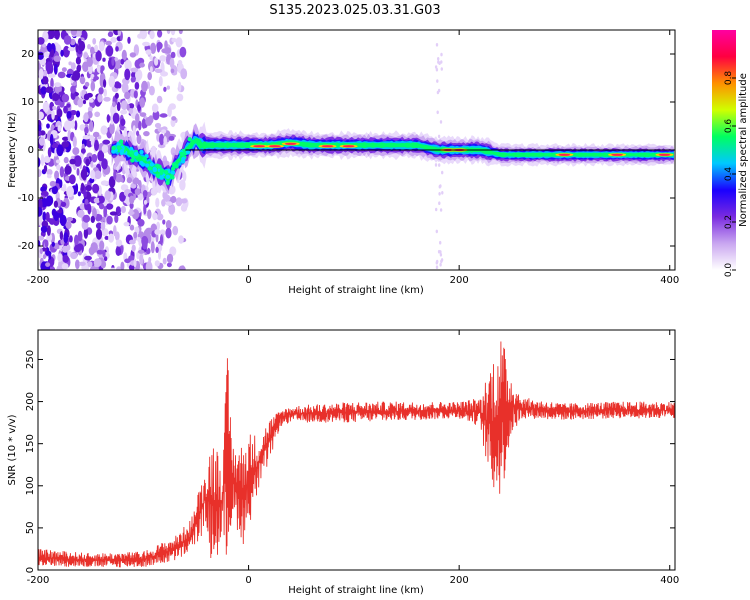 The image size is (750, 600). Describe the element at coordinates (248, 280) in the screenshot. I see `x-tick-label: 0` at that location.